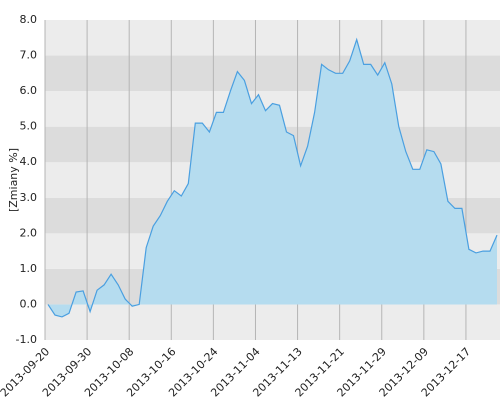 The width and height of the screenshot is (500, 400). What do you see at coordinates (29, 303) in the screenshot?
I see `y-tick-label: 0.0` at bounding box center [29, 303].